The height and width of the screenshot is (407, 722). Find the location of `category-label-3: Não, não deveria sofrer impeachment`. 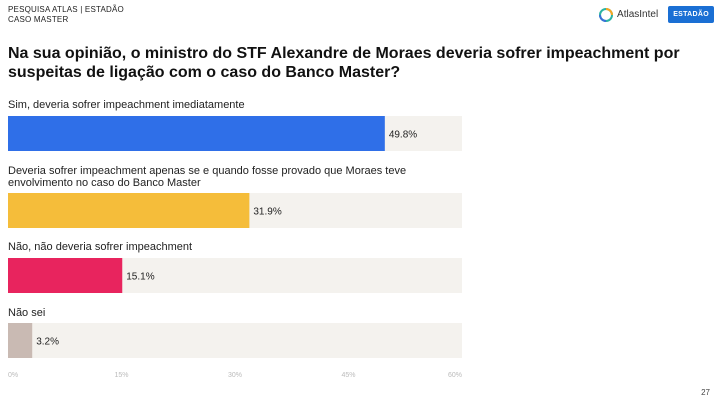

category-label-3: Não, não deveria sofrer impeachment is located at coordinates (100, 247).